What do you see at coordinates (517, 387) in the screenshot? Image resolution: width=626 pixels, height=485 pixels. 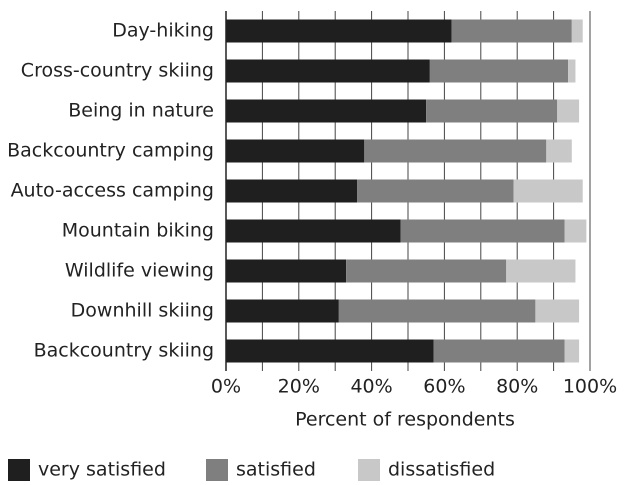 I see `x-tick-label: 80%` at bounding box center [517, 387].